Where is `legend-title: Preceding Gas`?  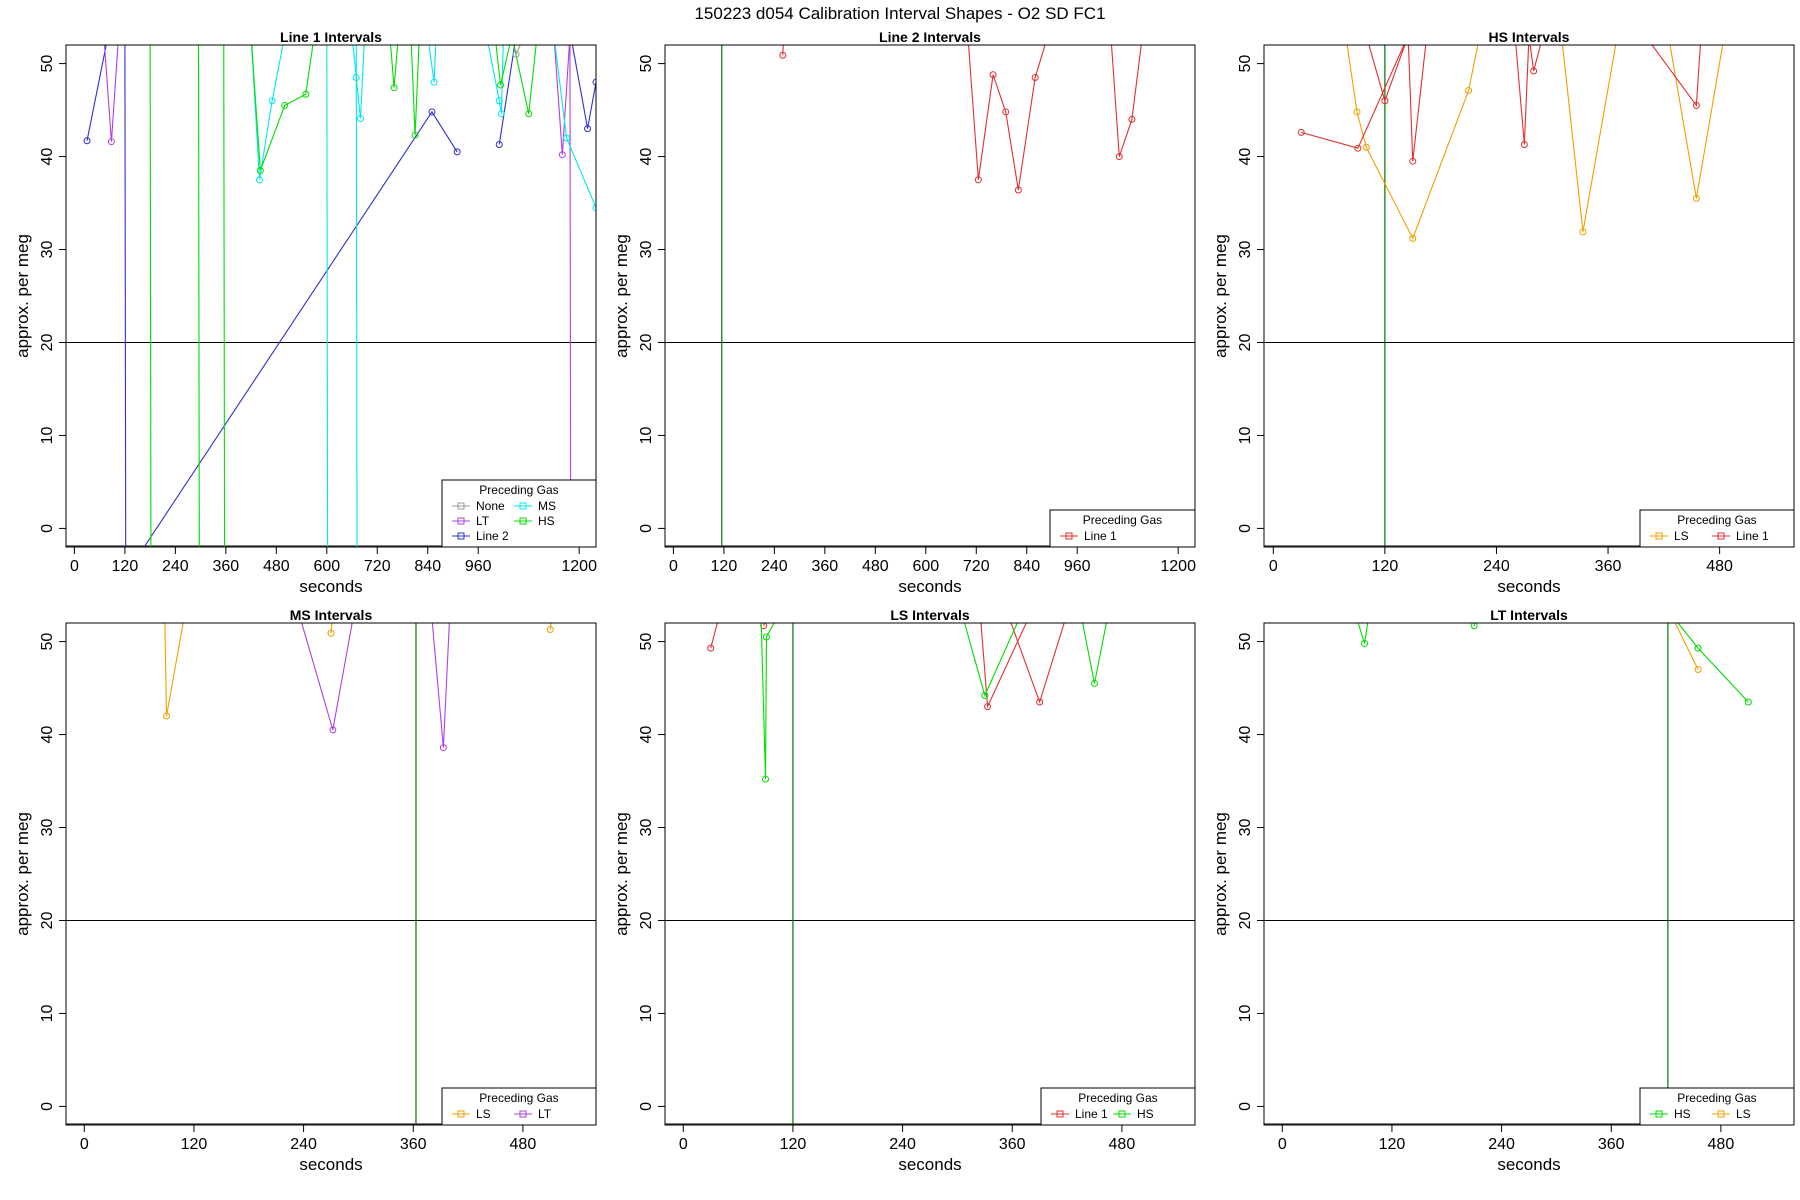 legend-title: Preceding Gas is located at coordinates (1122, 520).